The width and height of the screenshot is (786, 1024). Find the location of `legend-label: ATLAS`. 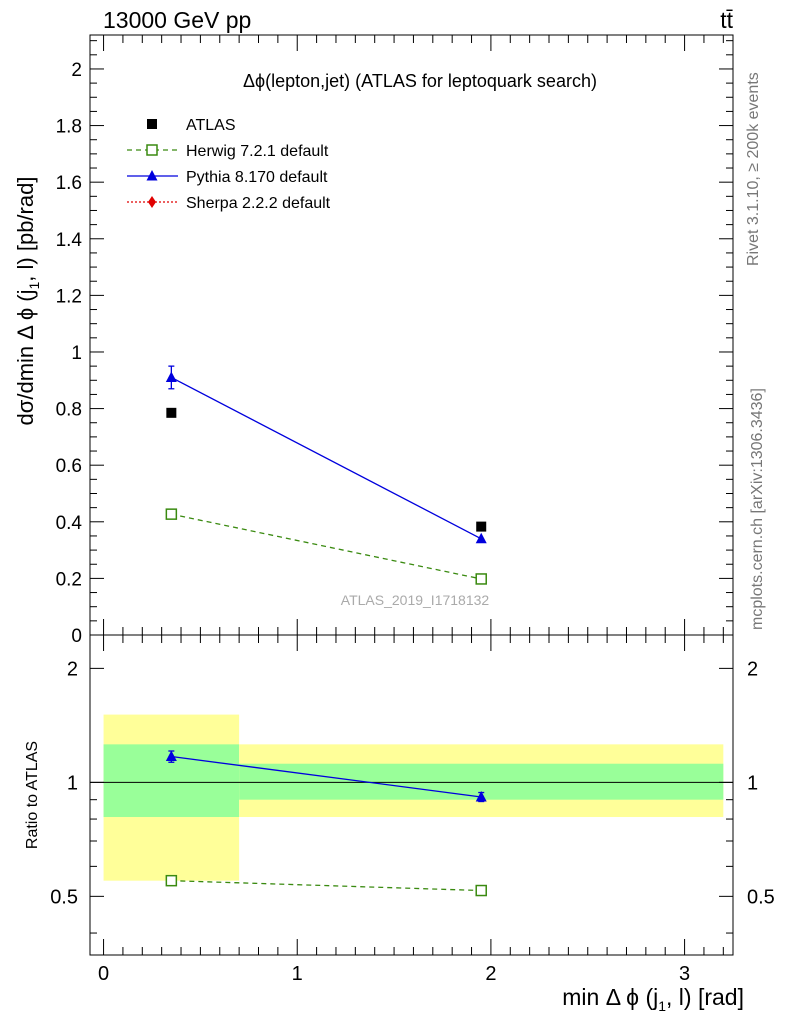

legend-label: ATLAS is located at coordinates (211, 125).